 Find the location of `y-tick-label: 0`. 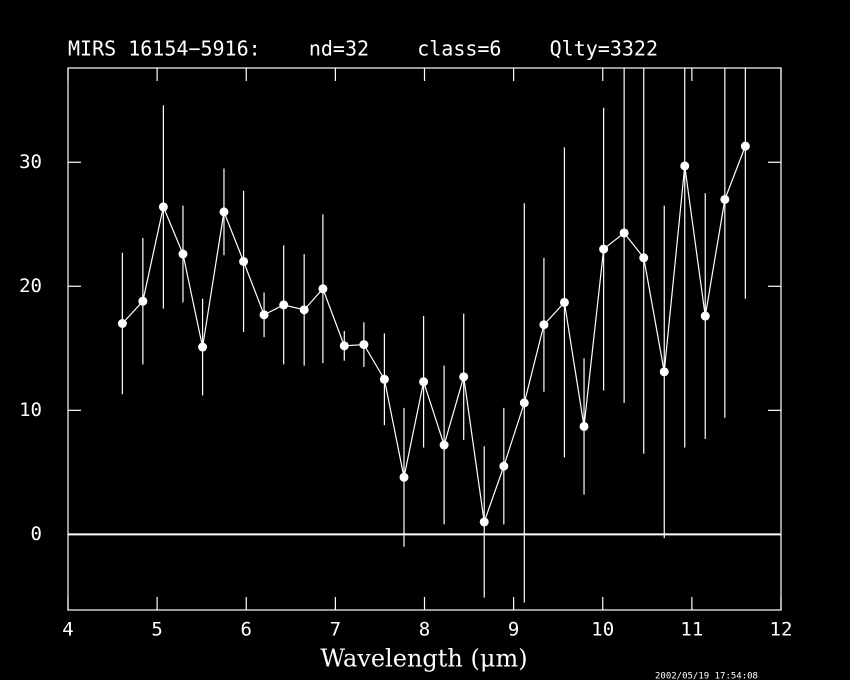

y-tick-label: 0 is located at coordinates (36, 534).